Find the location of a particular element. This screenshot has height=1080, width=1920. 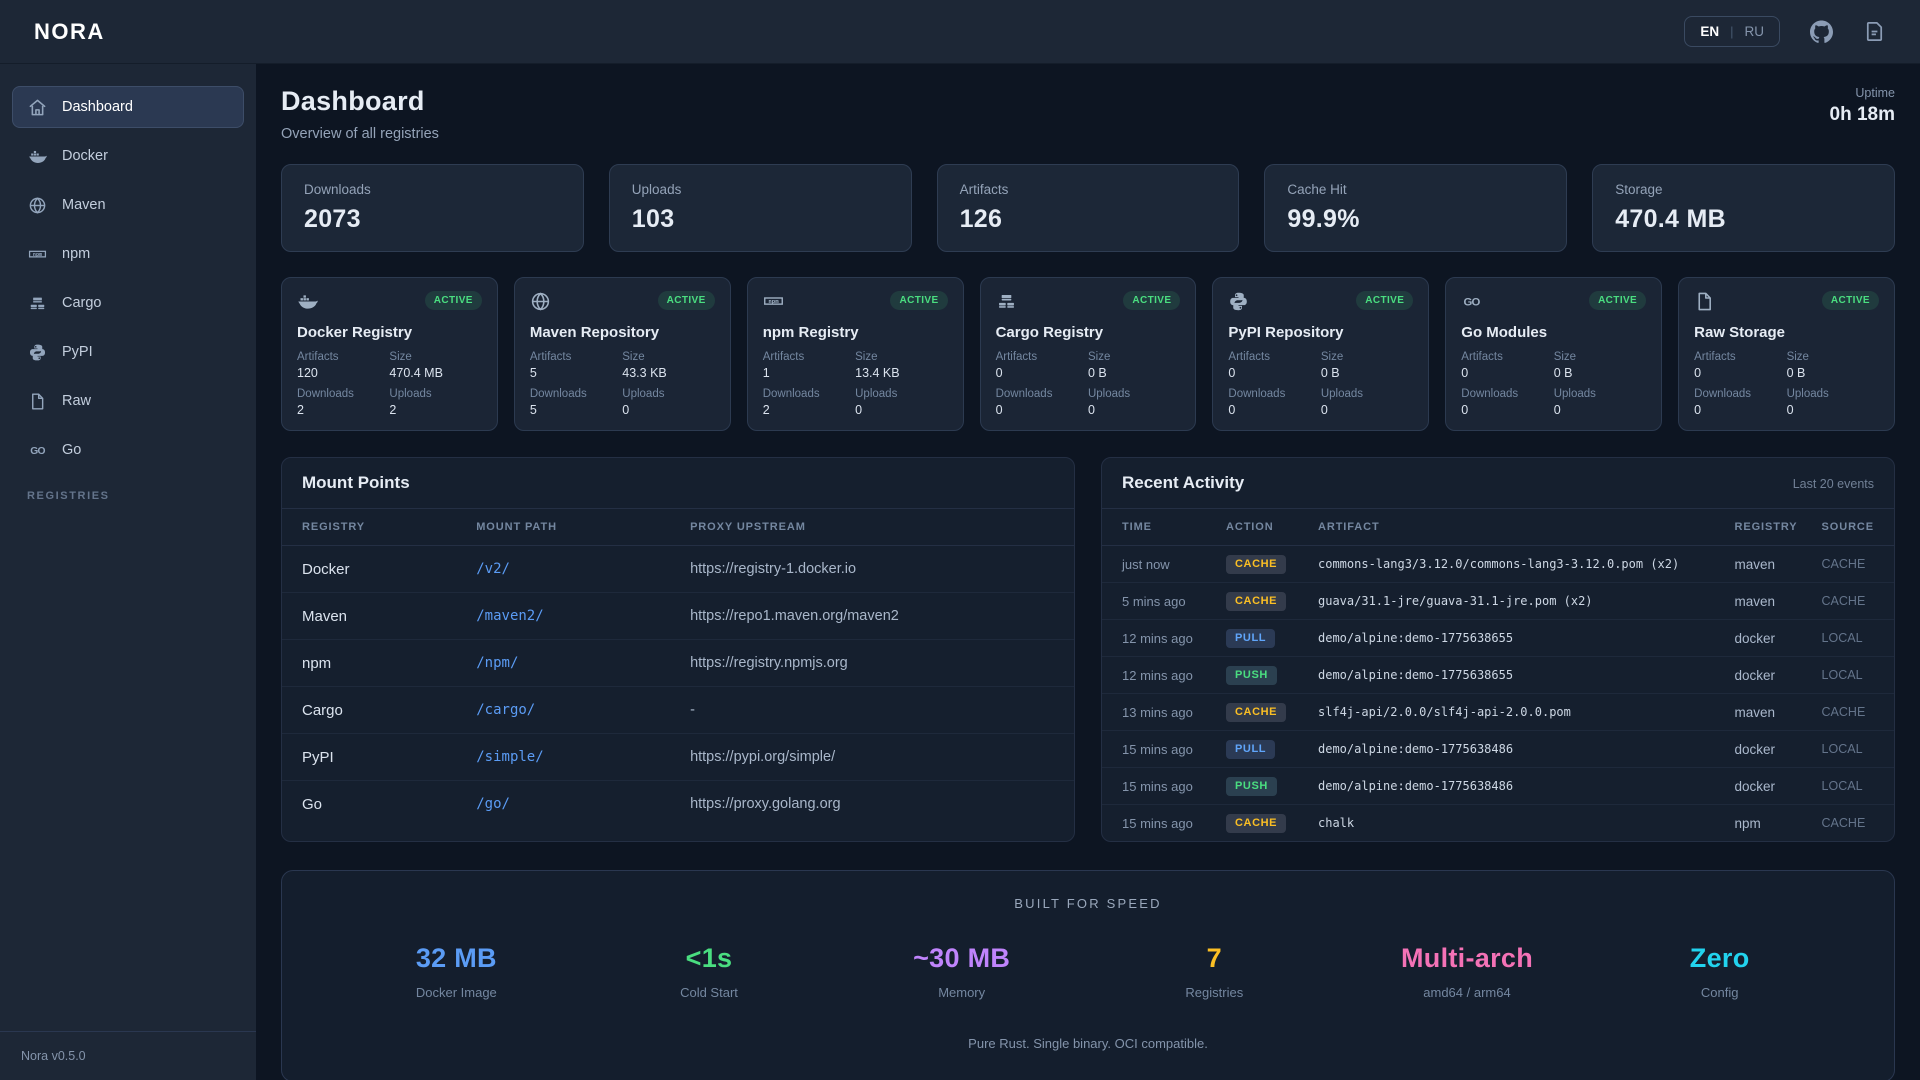

mount-path-link: /cargo/ is located at coordinates (506, 710).